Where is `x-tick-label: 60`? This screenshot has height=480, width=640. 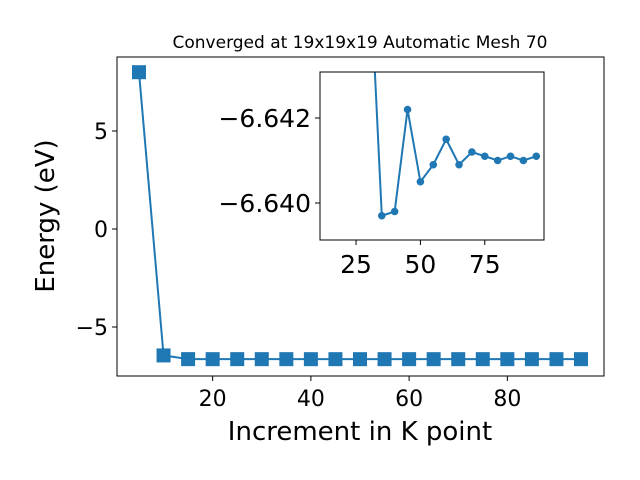 x-tick-label: 60 is located at coordinates (409, 399).